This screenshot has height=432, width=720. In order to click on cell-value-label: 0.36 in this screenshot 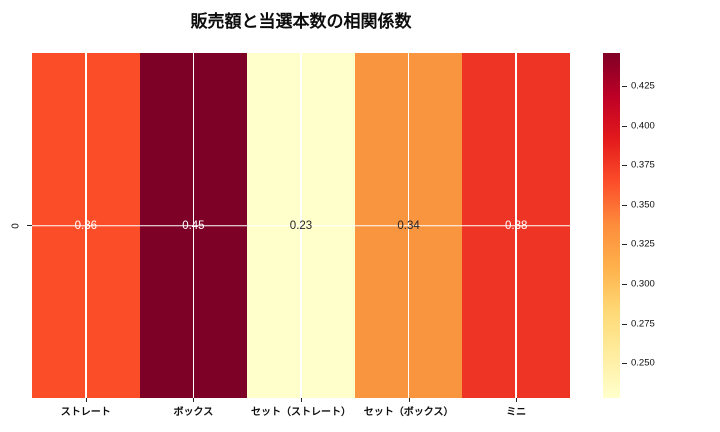, I will do `click(85, 225)`.